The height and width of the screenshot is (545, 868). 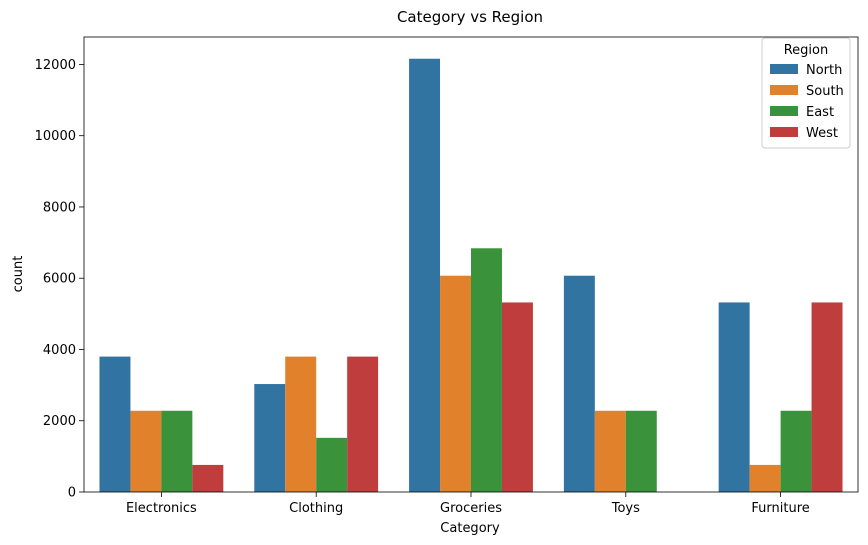 I want to click on y-tick-label: 10000, so click(x=55, y=136).